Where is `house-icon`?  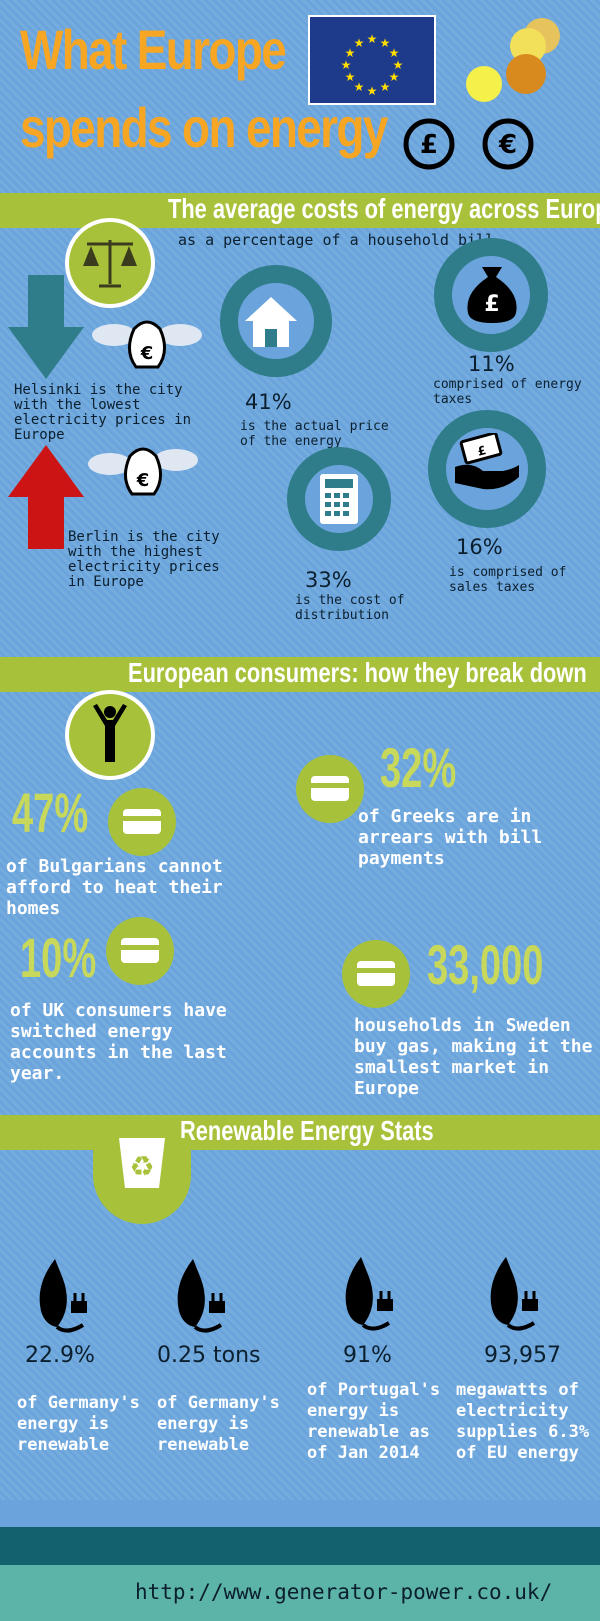 house-icon is located at coordinates (271, 322).